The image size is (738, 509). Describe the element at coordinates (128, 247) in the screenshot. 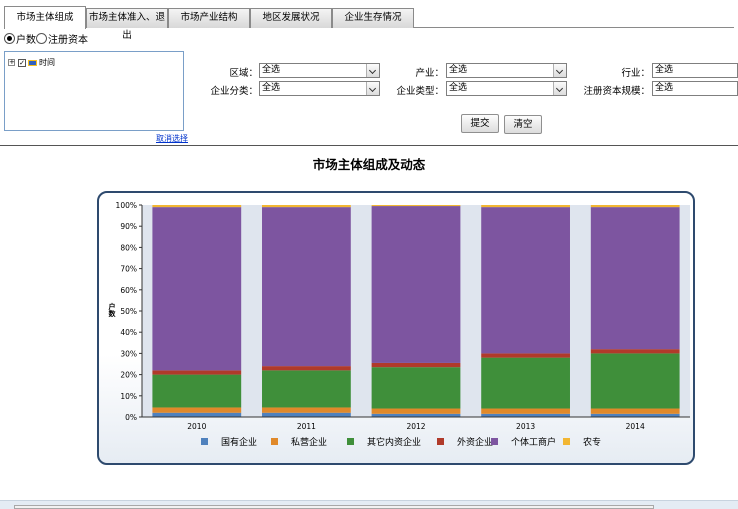

I see `y-tick-label: 80%` at that location.